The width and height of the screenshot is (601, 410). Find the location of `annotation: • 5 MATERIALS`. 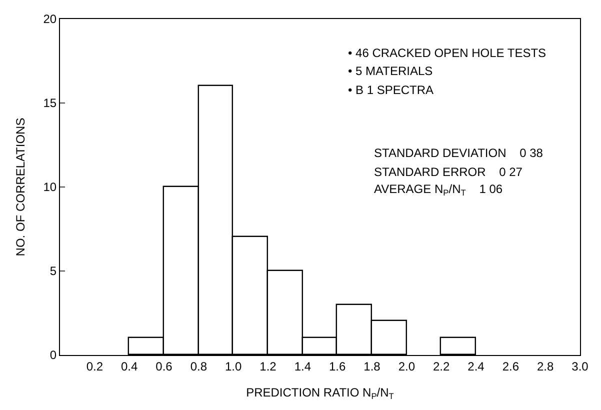

annotation: • 5 MATERIALS is located at coordinates (390, 71).